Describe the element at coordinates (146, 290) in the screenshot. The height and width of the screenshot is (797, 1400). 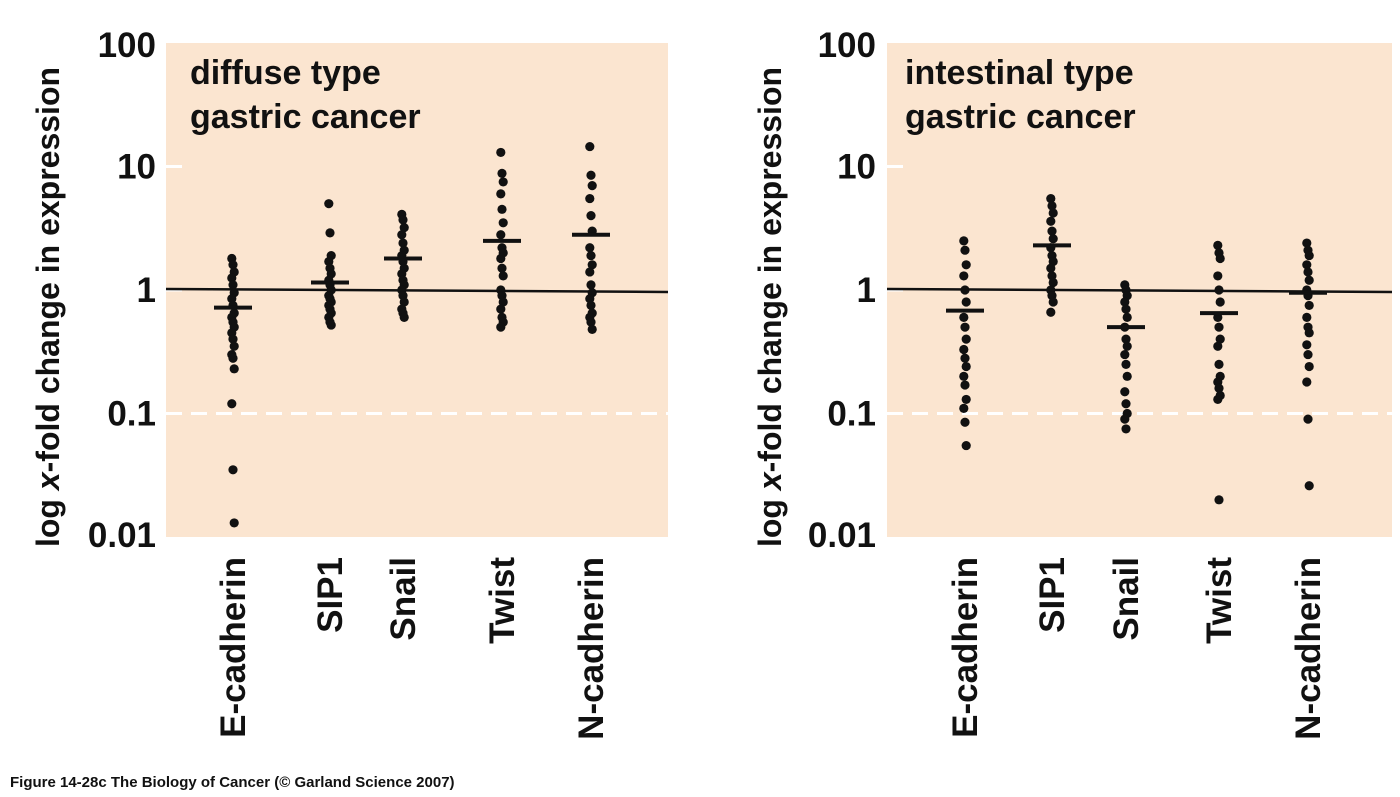
I see `y-tick-label: 1` at that location.